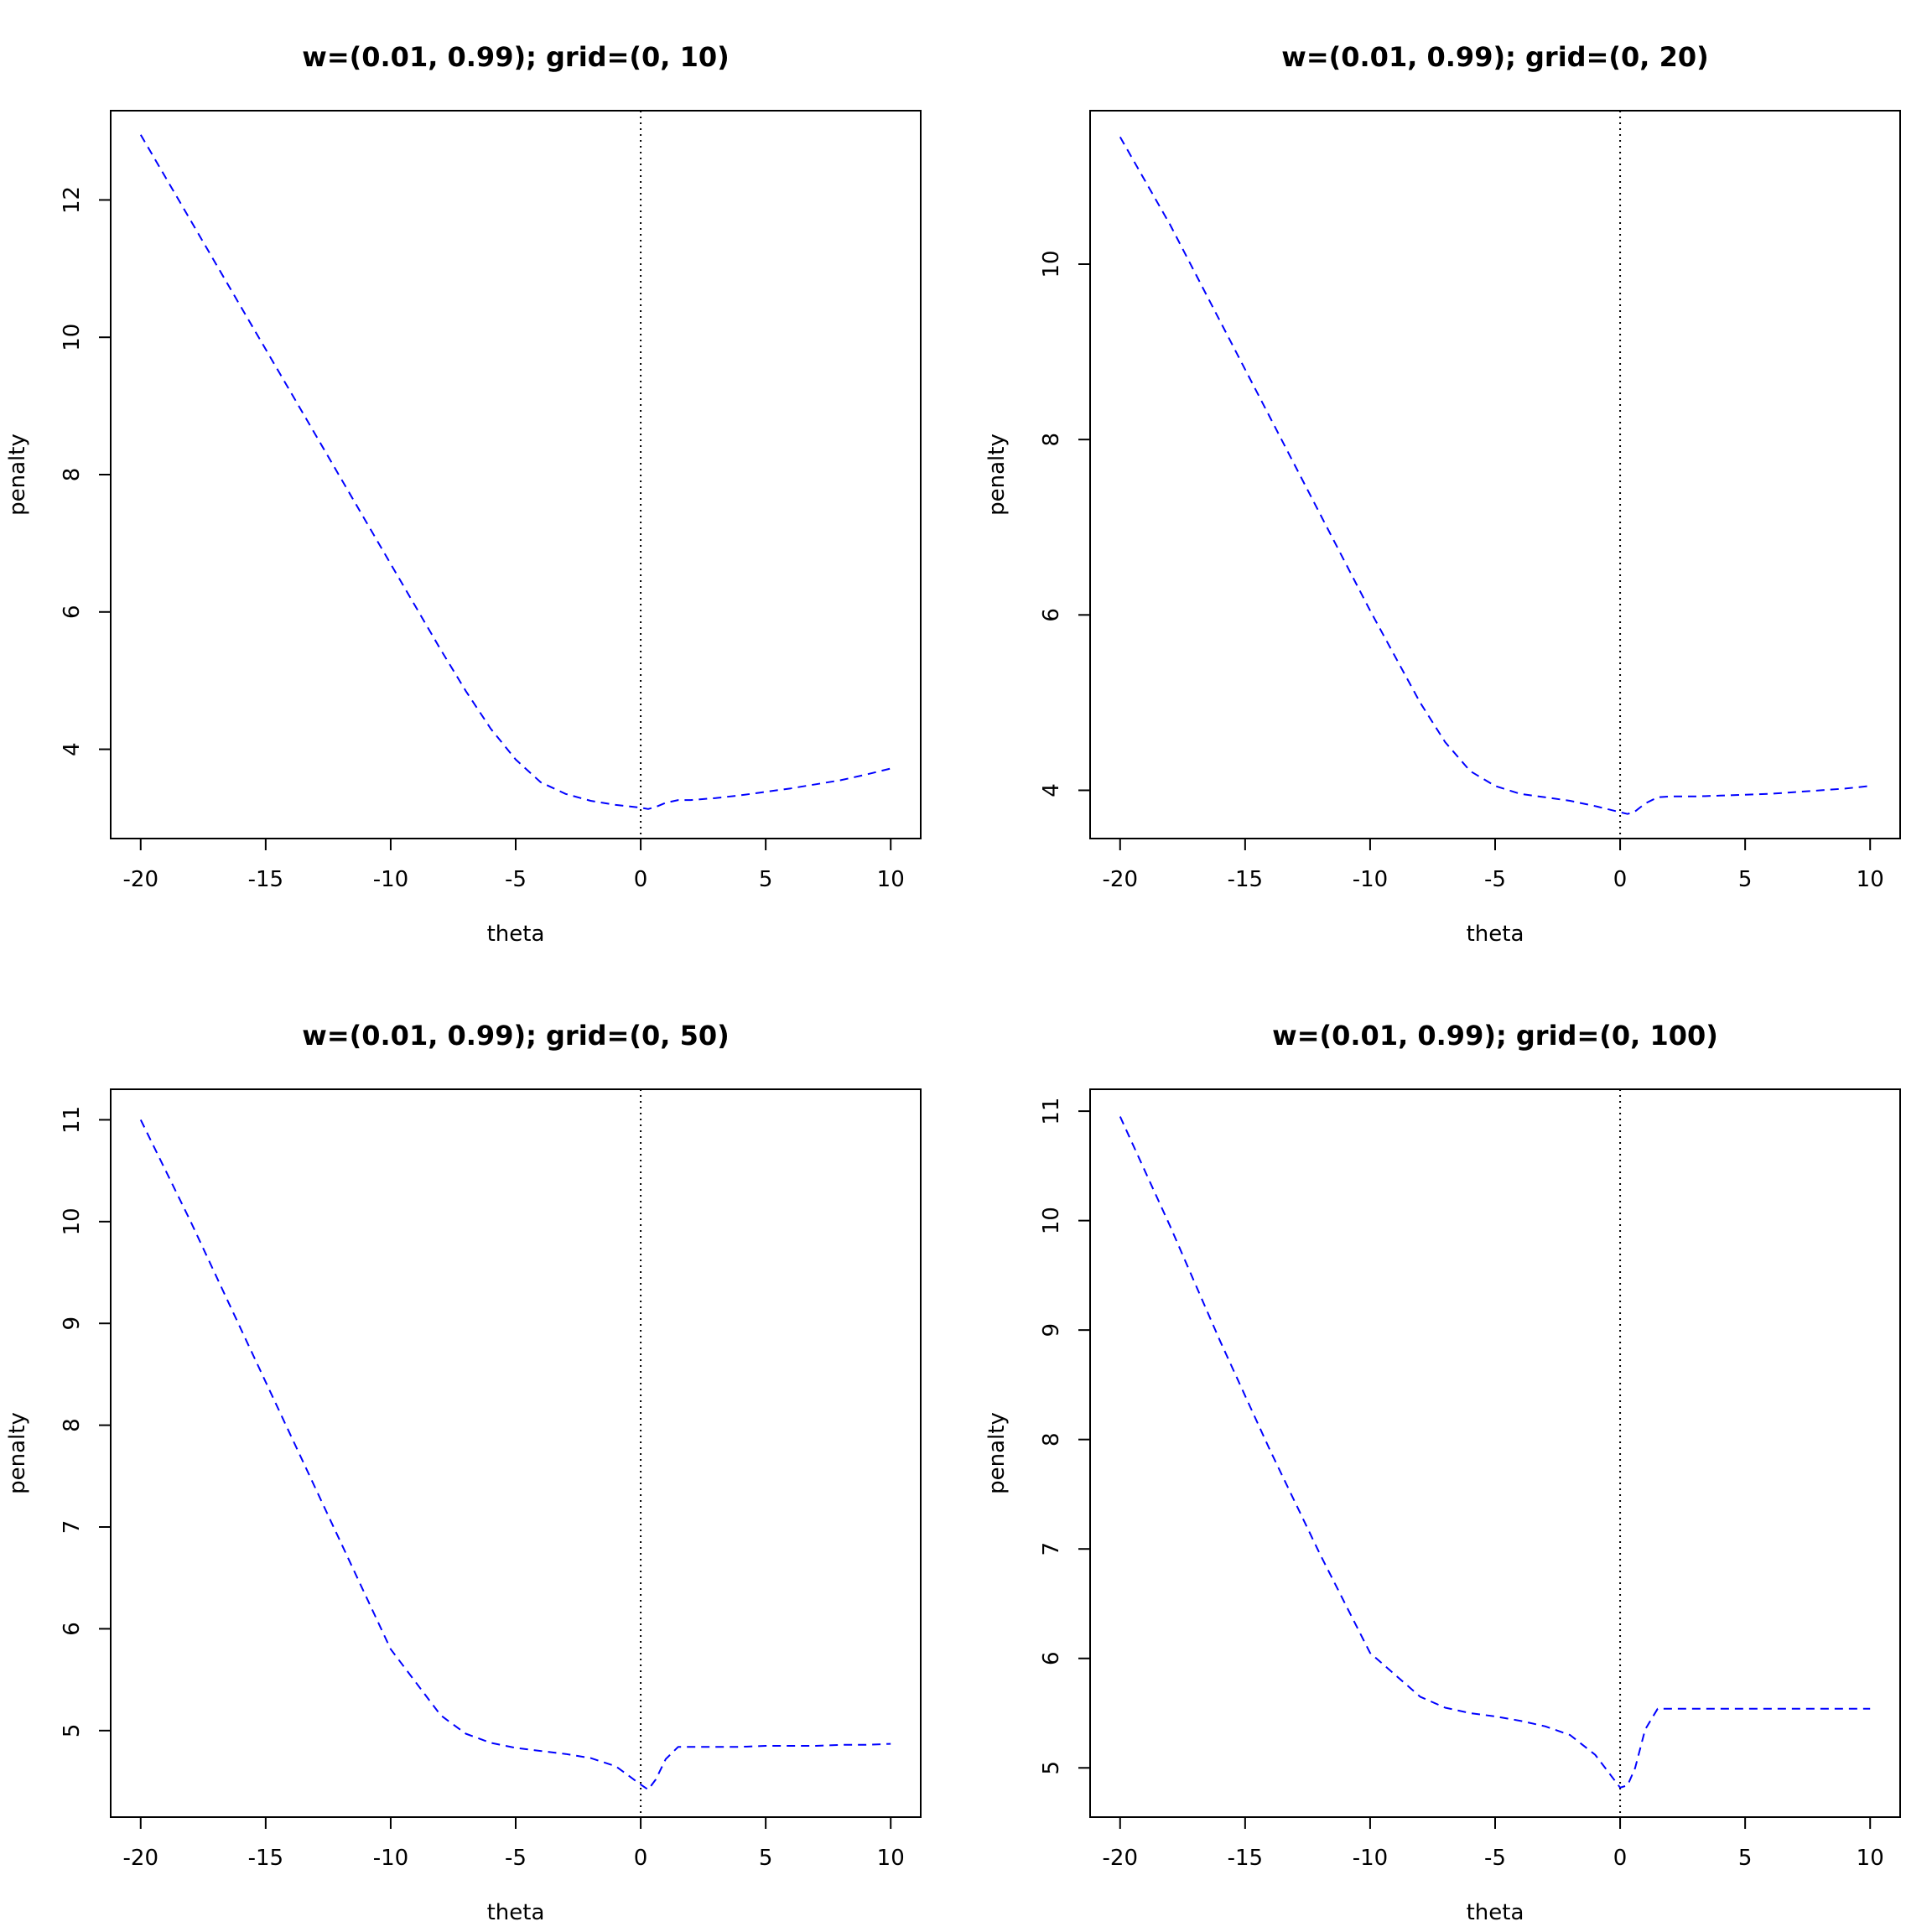 This screenshot has height=1932, width=1932. Describe the element at coordinates (72, 200) in the screenshot. I see `y-tick-label: 12` at that location.